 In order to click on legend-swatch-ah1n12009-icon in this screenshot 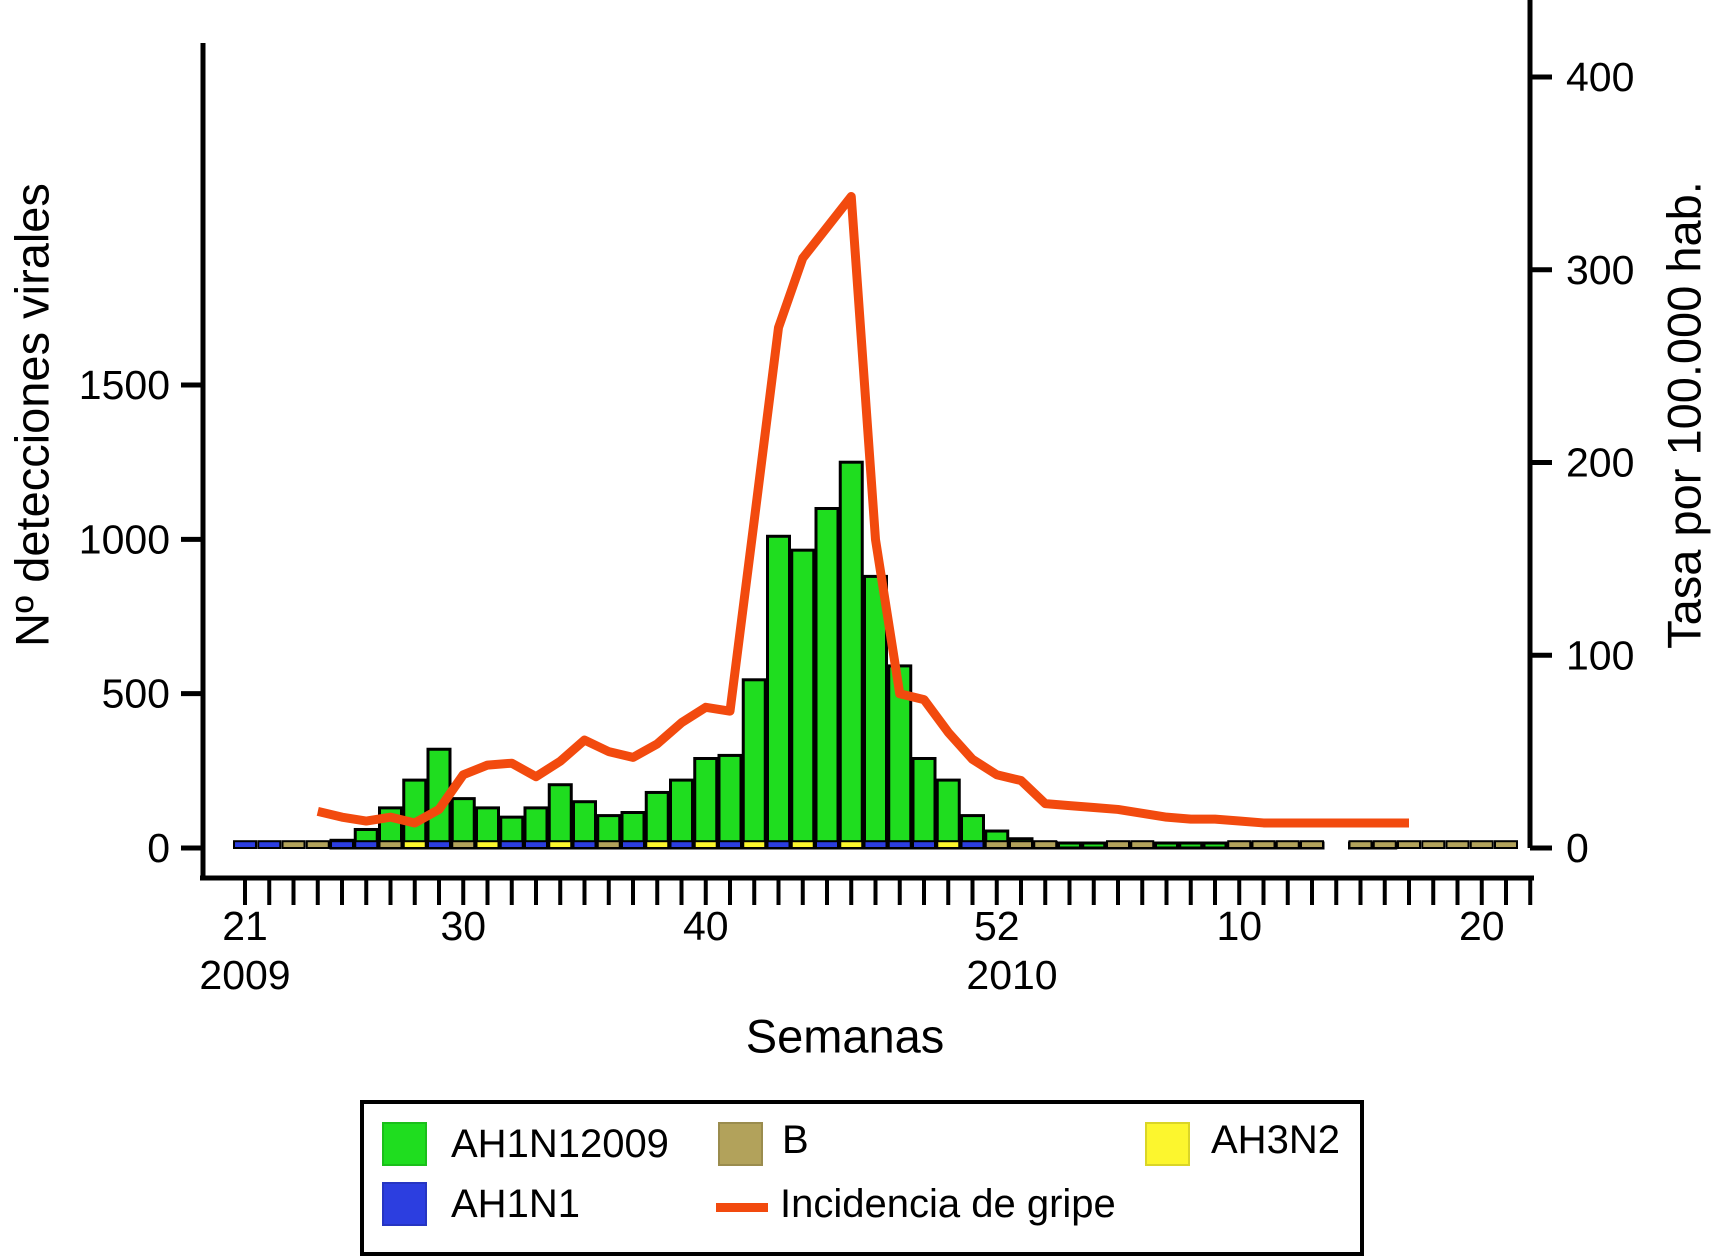, I will do `click(404, 1144)`.